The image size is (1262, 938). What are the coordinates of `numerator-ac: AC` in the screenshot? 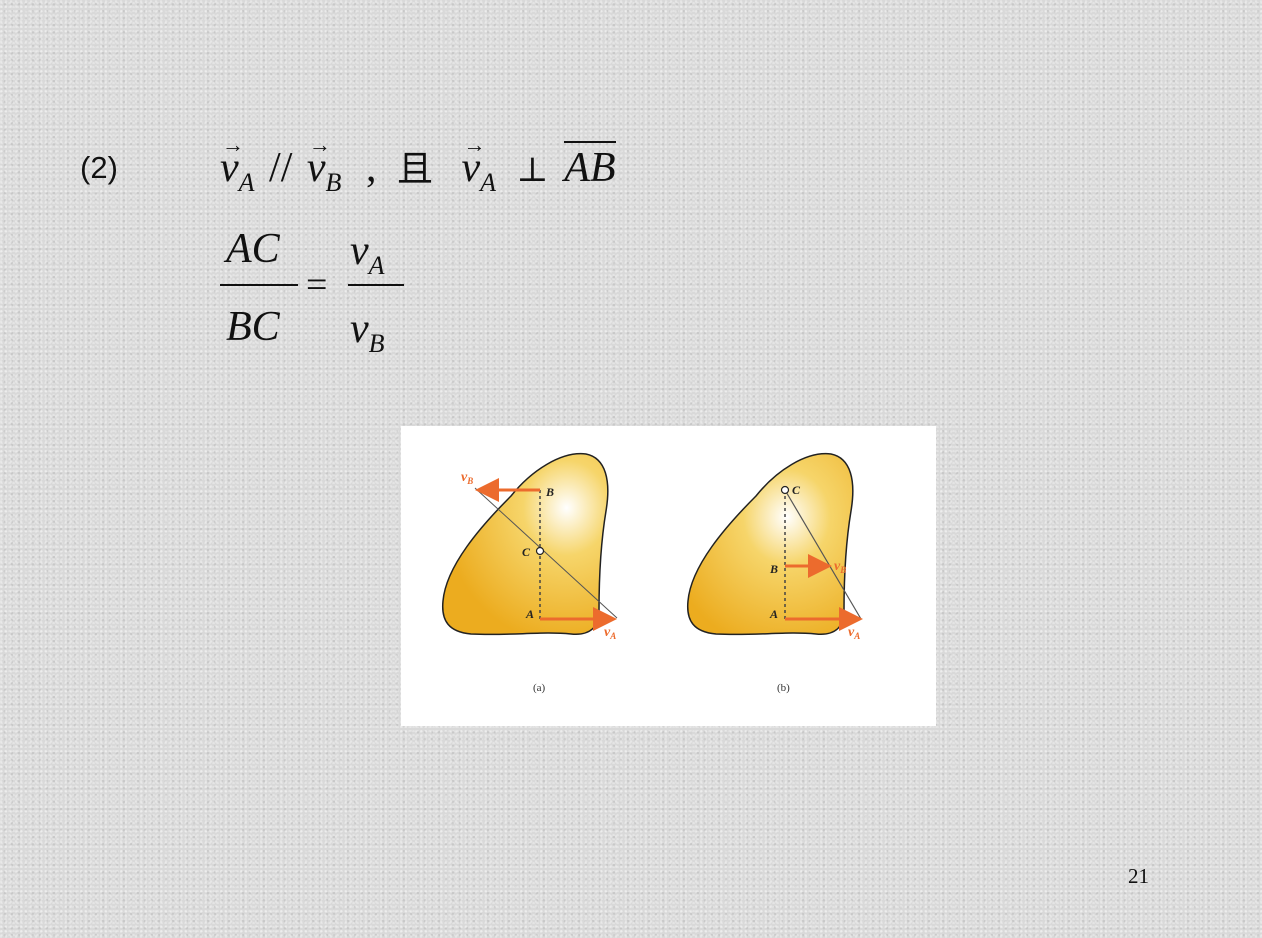 It's located at (253, 249).